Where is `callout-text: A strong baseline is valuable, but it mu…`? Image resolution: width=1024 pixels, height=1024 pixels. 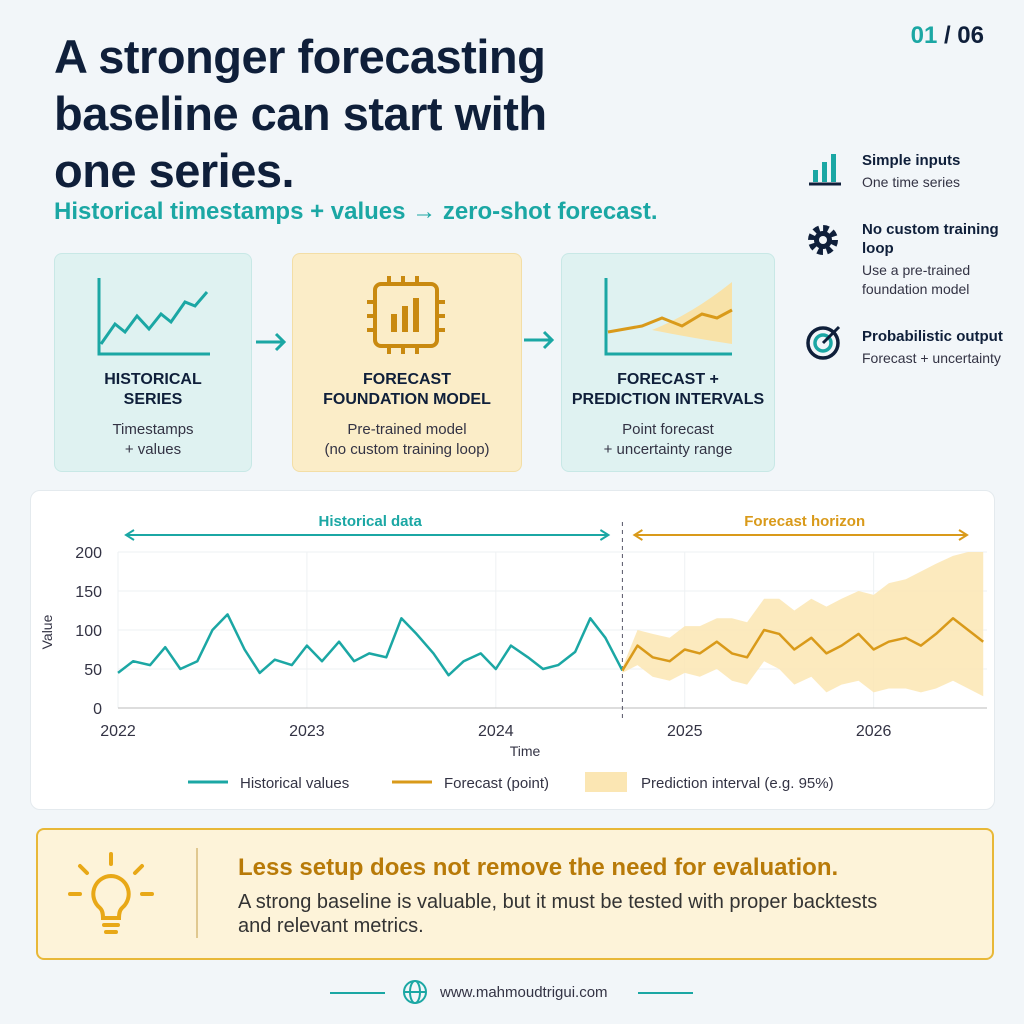 callout-text: A strong baseline is valuable, but it mu… is located at coordinates (558, 914).